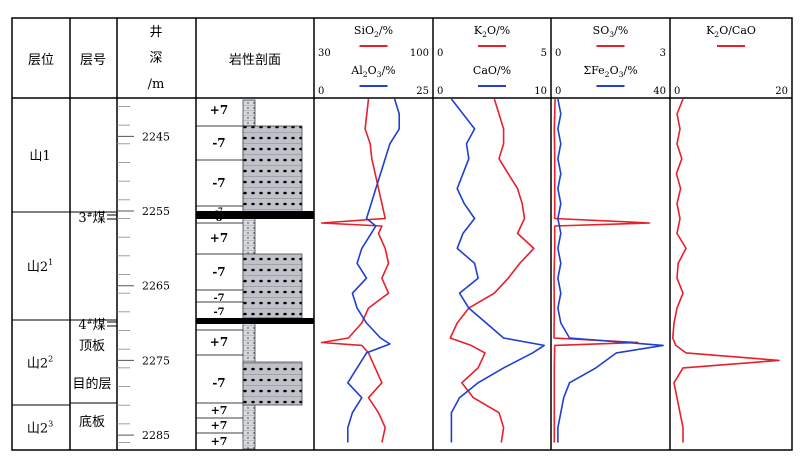  I want to click on series-label-2-0: SO3/%, so click(611, 31).